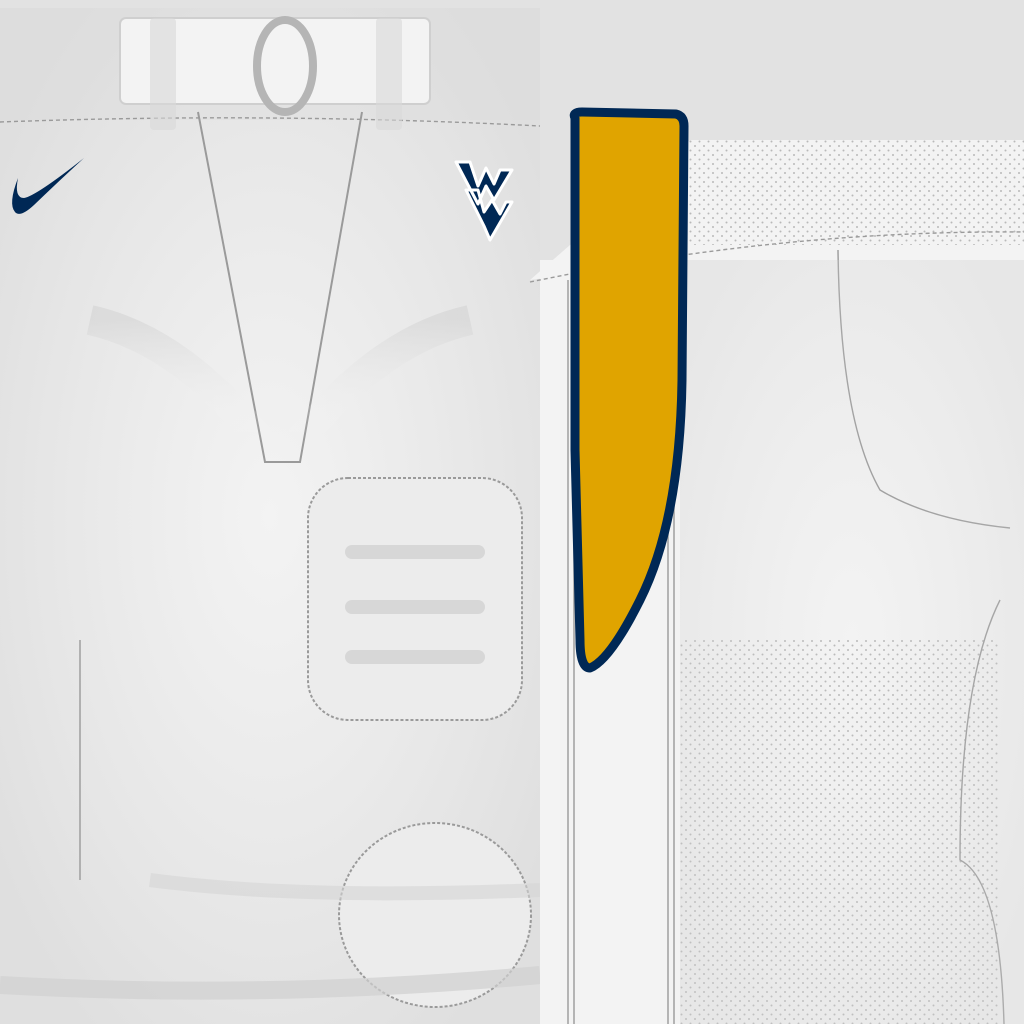 Image resolution: width=1024 pixels, height=1024 pixels. What do you see at coordinates (629, 390) in the screenshot?
I see `gold-stripe-panel` at bounding box center [629, 390].